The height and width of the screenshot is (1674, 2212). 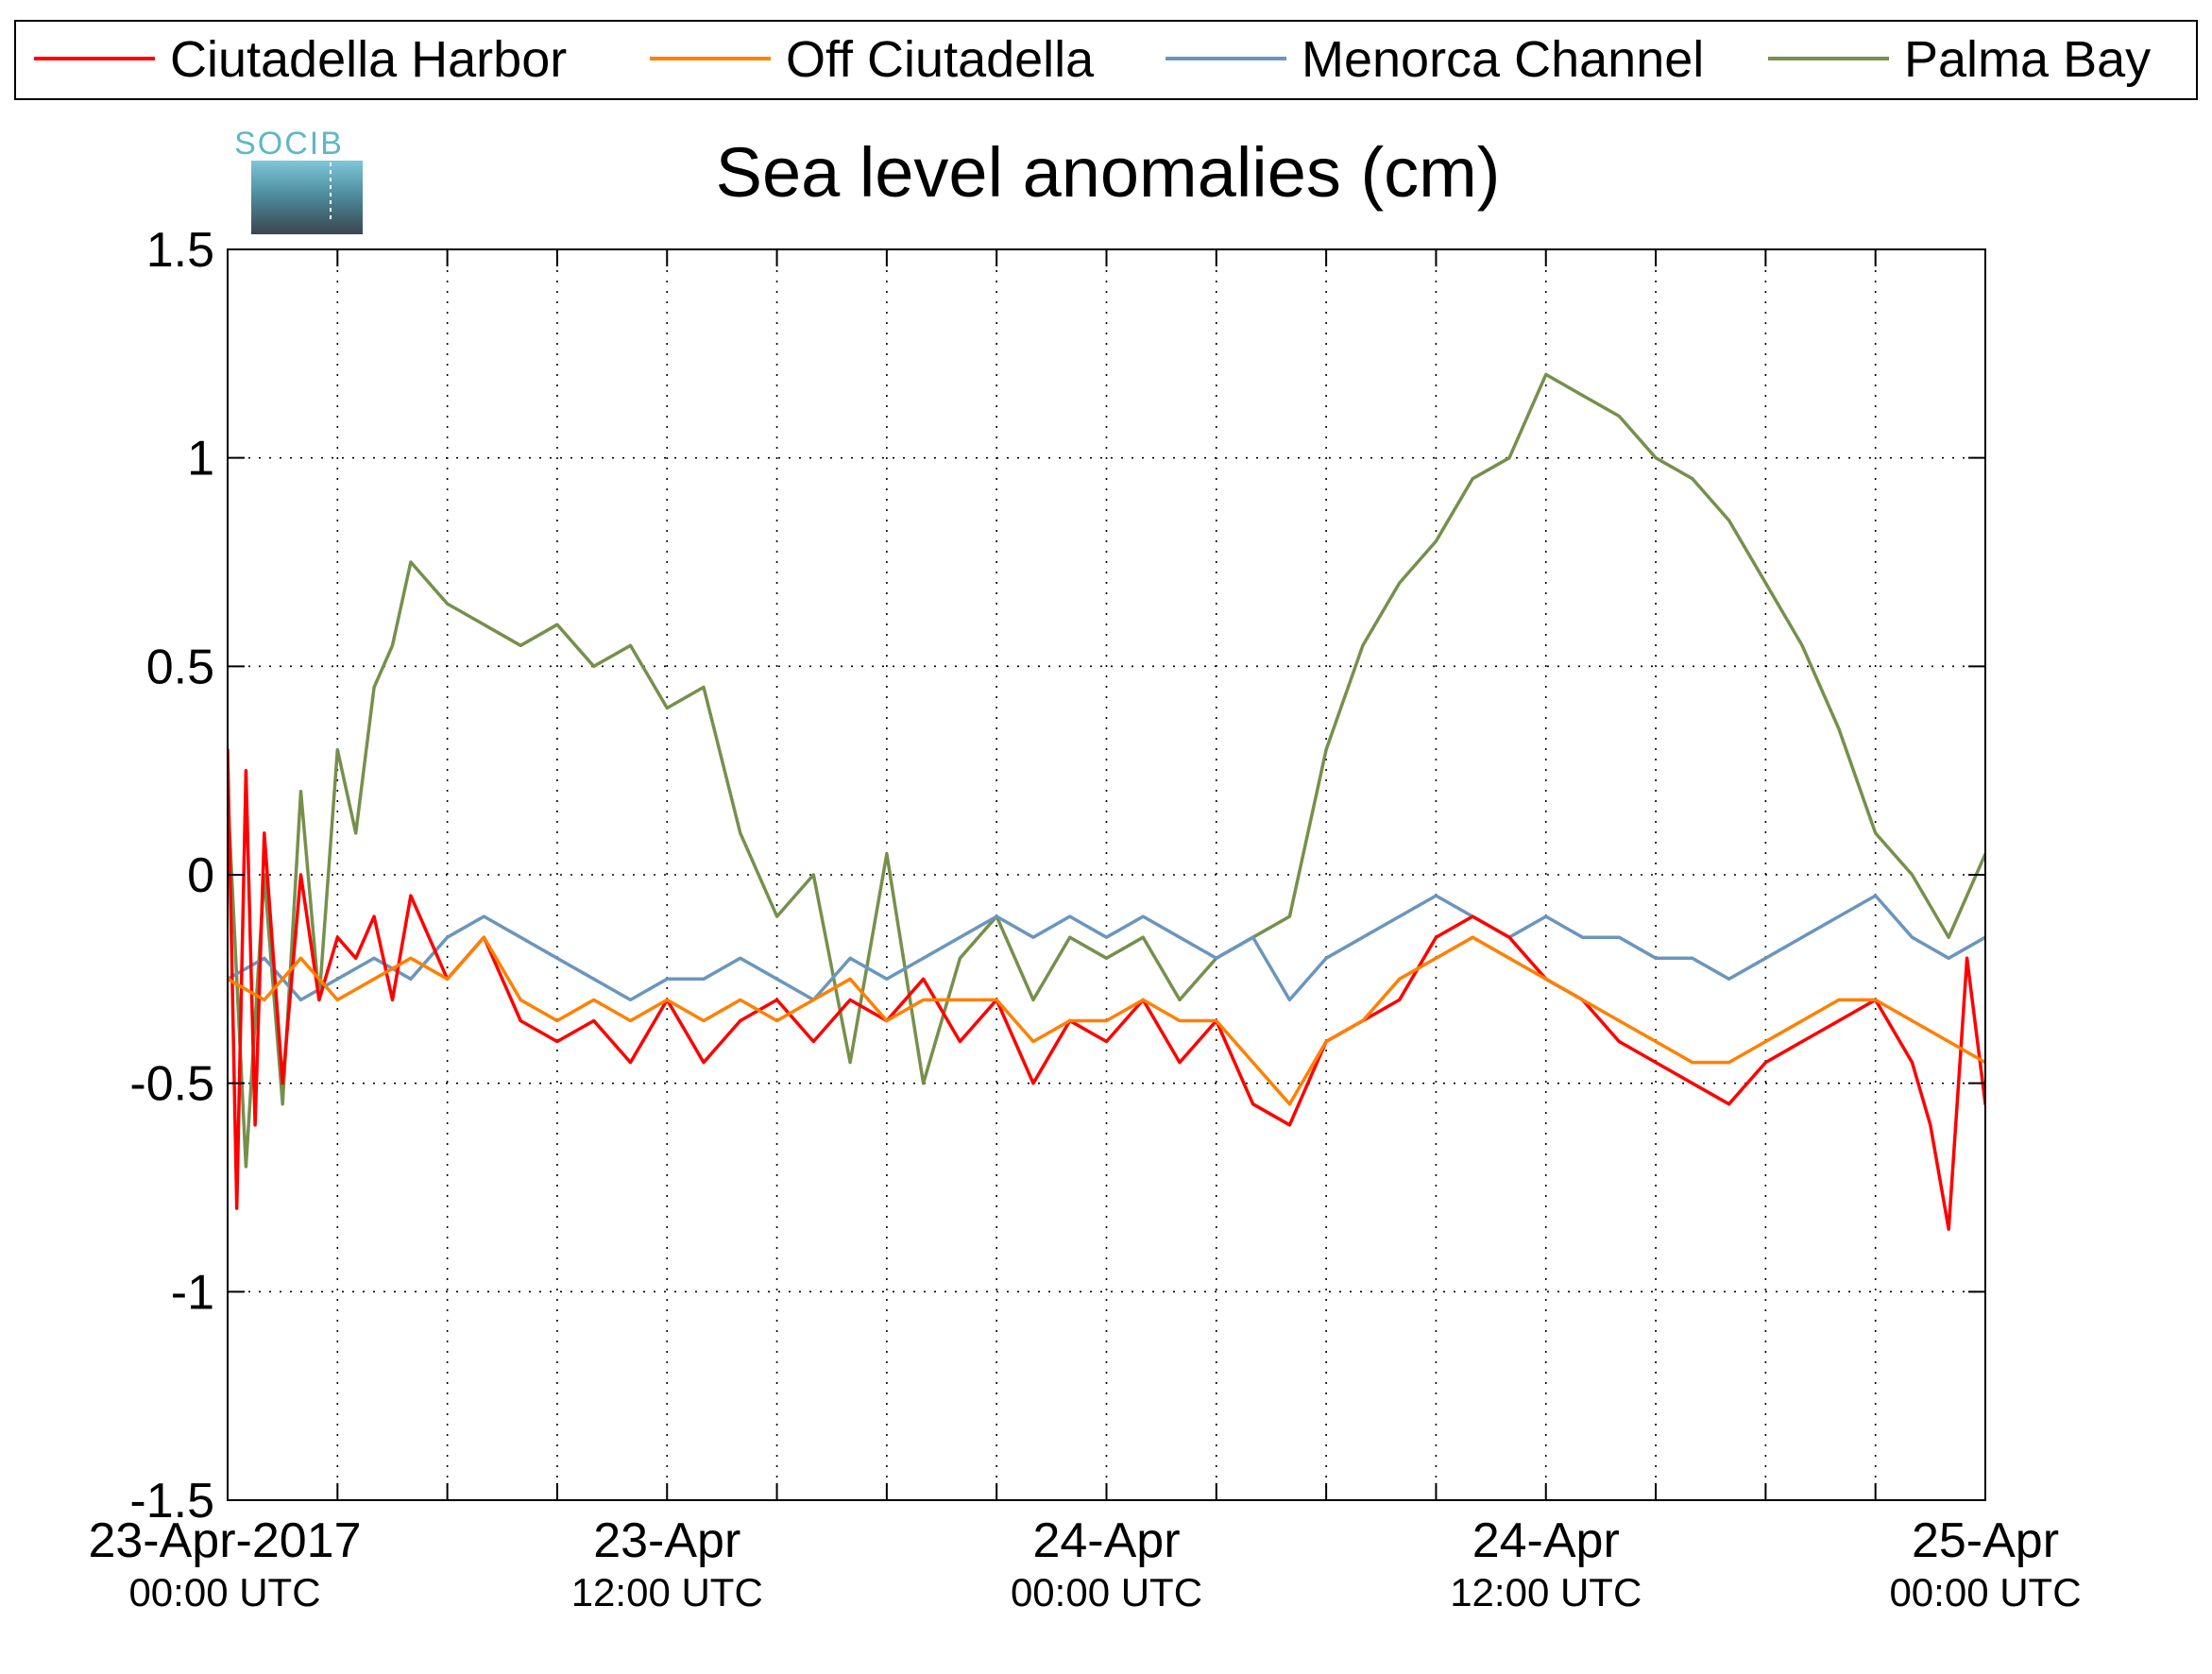 What do you see at coordinates (171, 1501) in the screenshot?
I see `y-tick-label: -1.5` at bounding box center [171, 1501].